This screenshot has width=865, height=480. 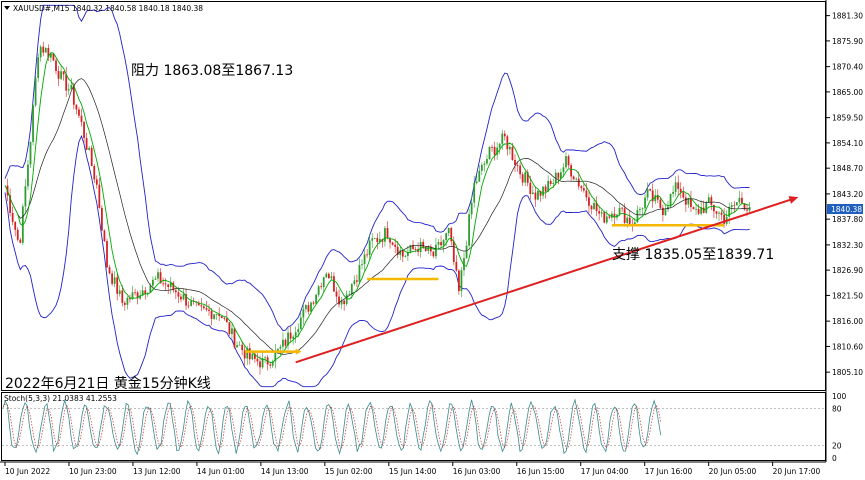 I want to click on y-tick-label: 1816.00, so click(x=847, y=321).